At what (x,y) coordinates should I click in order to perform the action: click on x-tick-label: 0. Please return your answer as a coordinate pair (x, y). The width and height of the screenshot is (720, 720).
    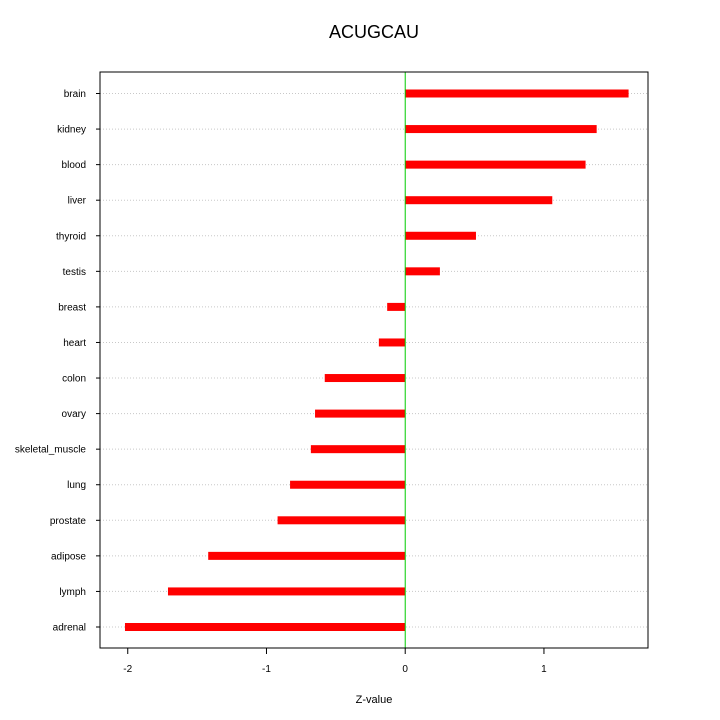
    Looking at the image, I should click on (405, 669).